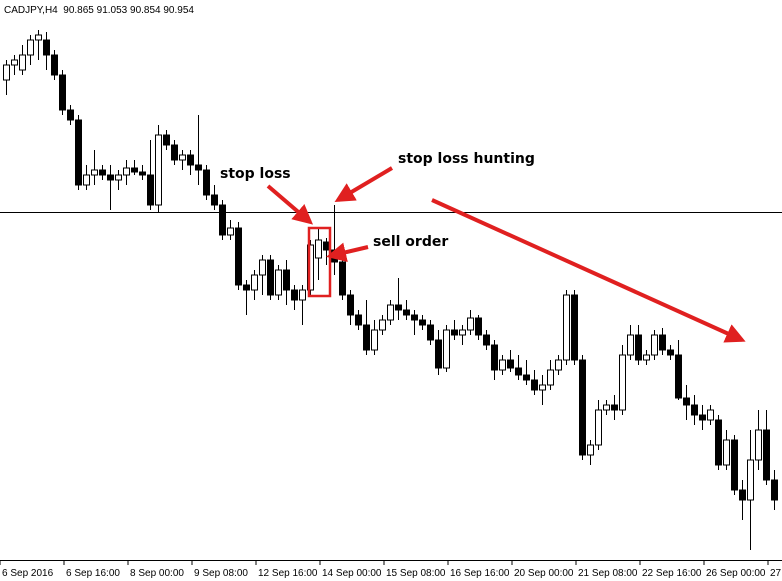 The image size is (782, 581). I want to click on x-tick-label: 9 Sep 08:00, so click(221, 573).